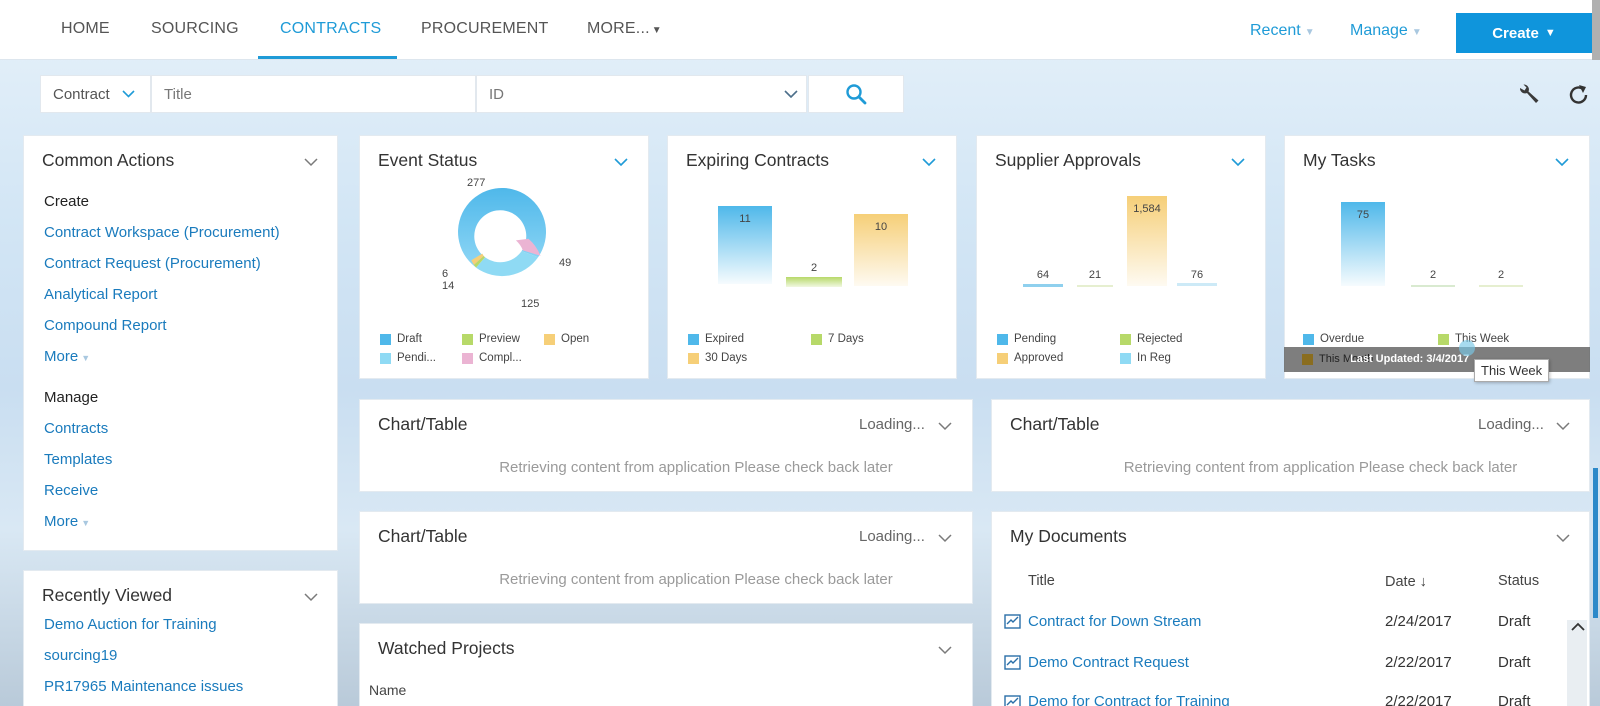  What do you see at coordinates (101, 294) in the screenshot?
I see `action-analytical-report: Analytical Report` at bounding box center [101, 294].